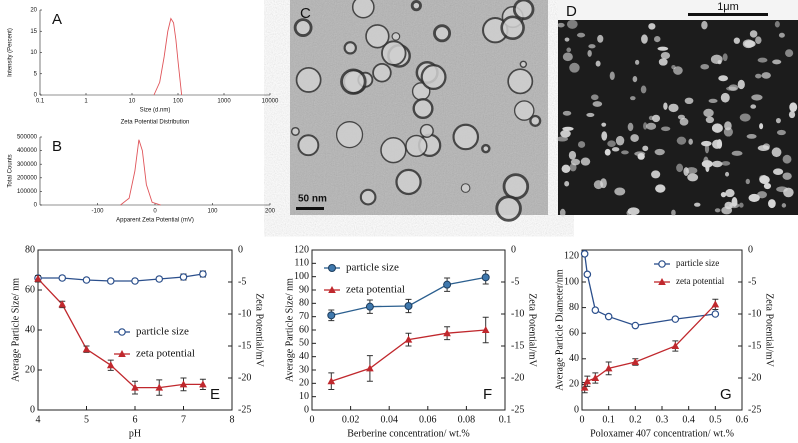 The image size is (798, 443). I want to click on x-tick-label: -100, so click(97, 212).